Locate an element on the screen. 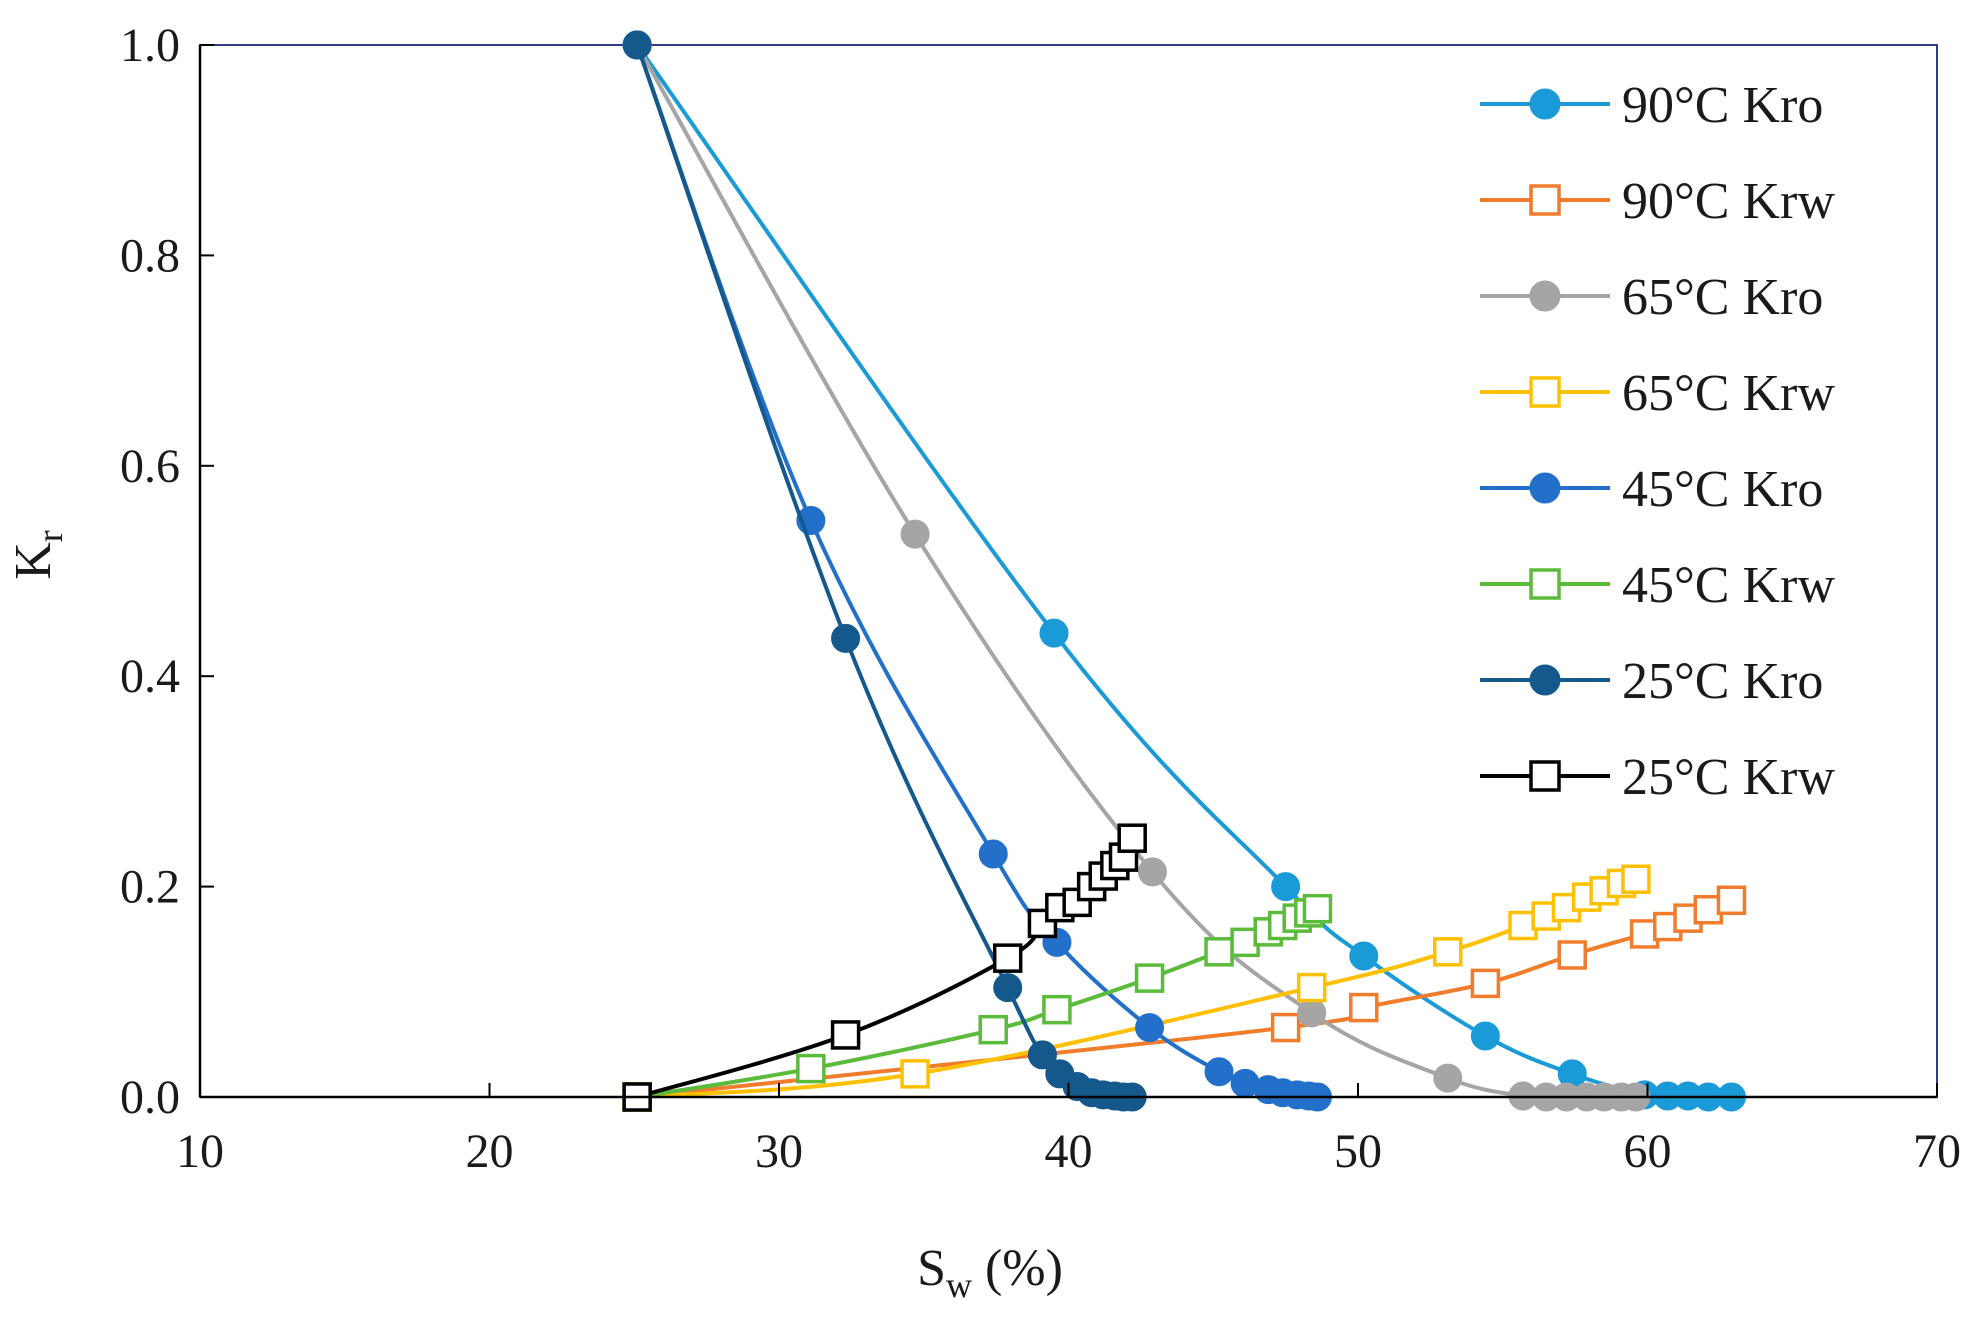 This screenshot has width=1977, height=1317. legend-entry: 90°C Krw is located at coordinates (1657, 201).